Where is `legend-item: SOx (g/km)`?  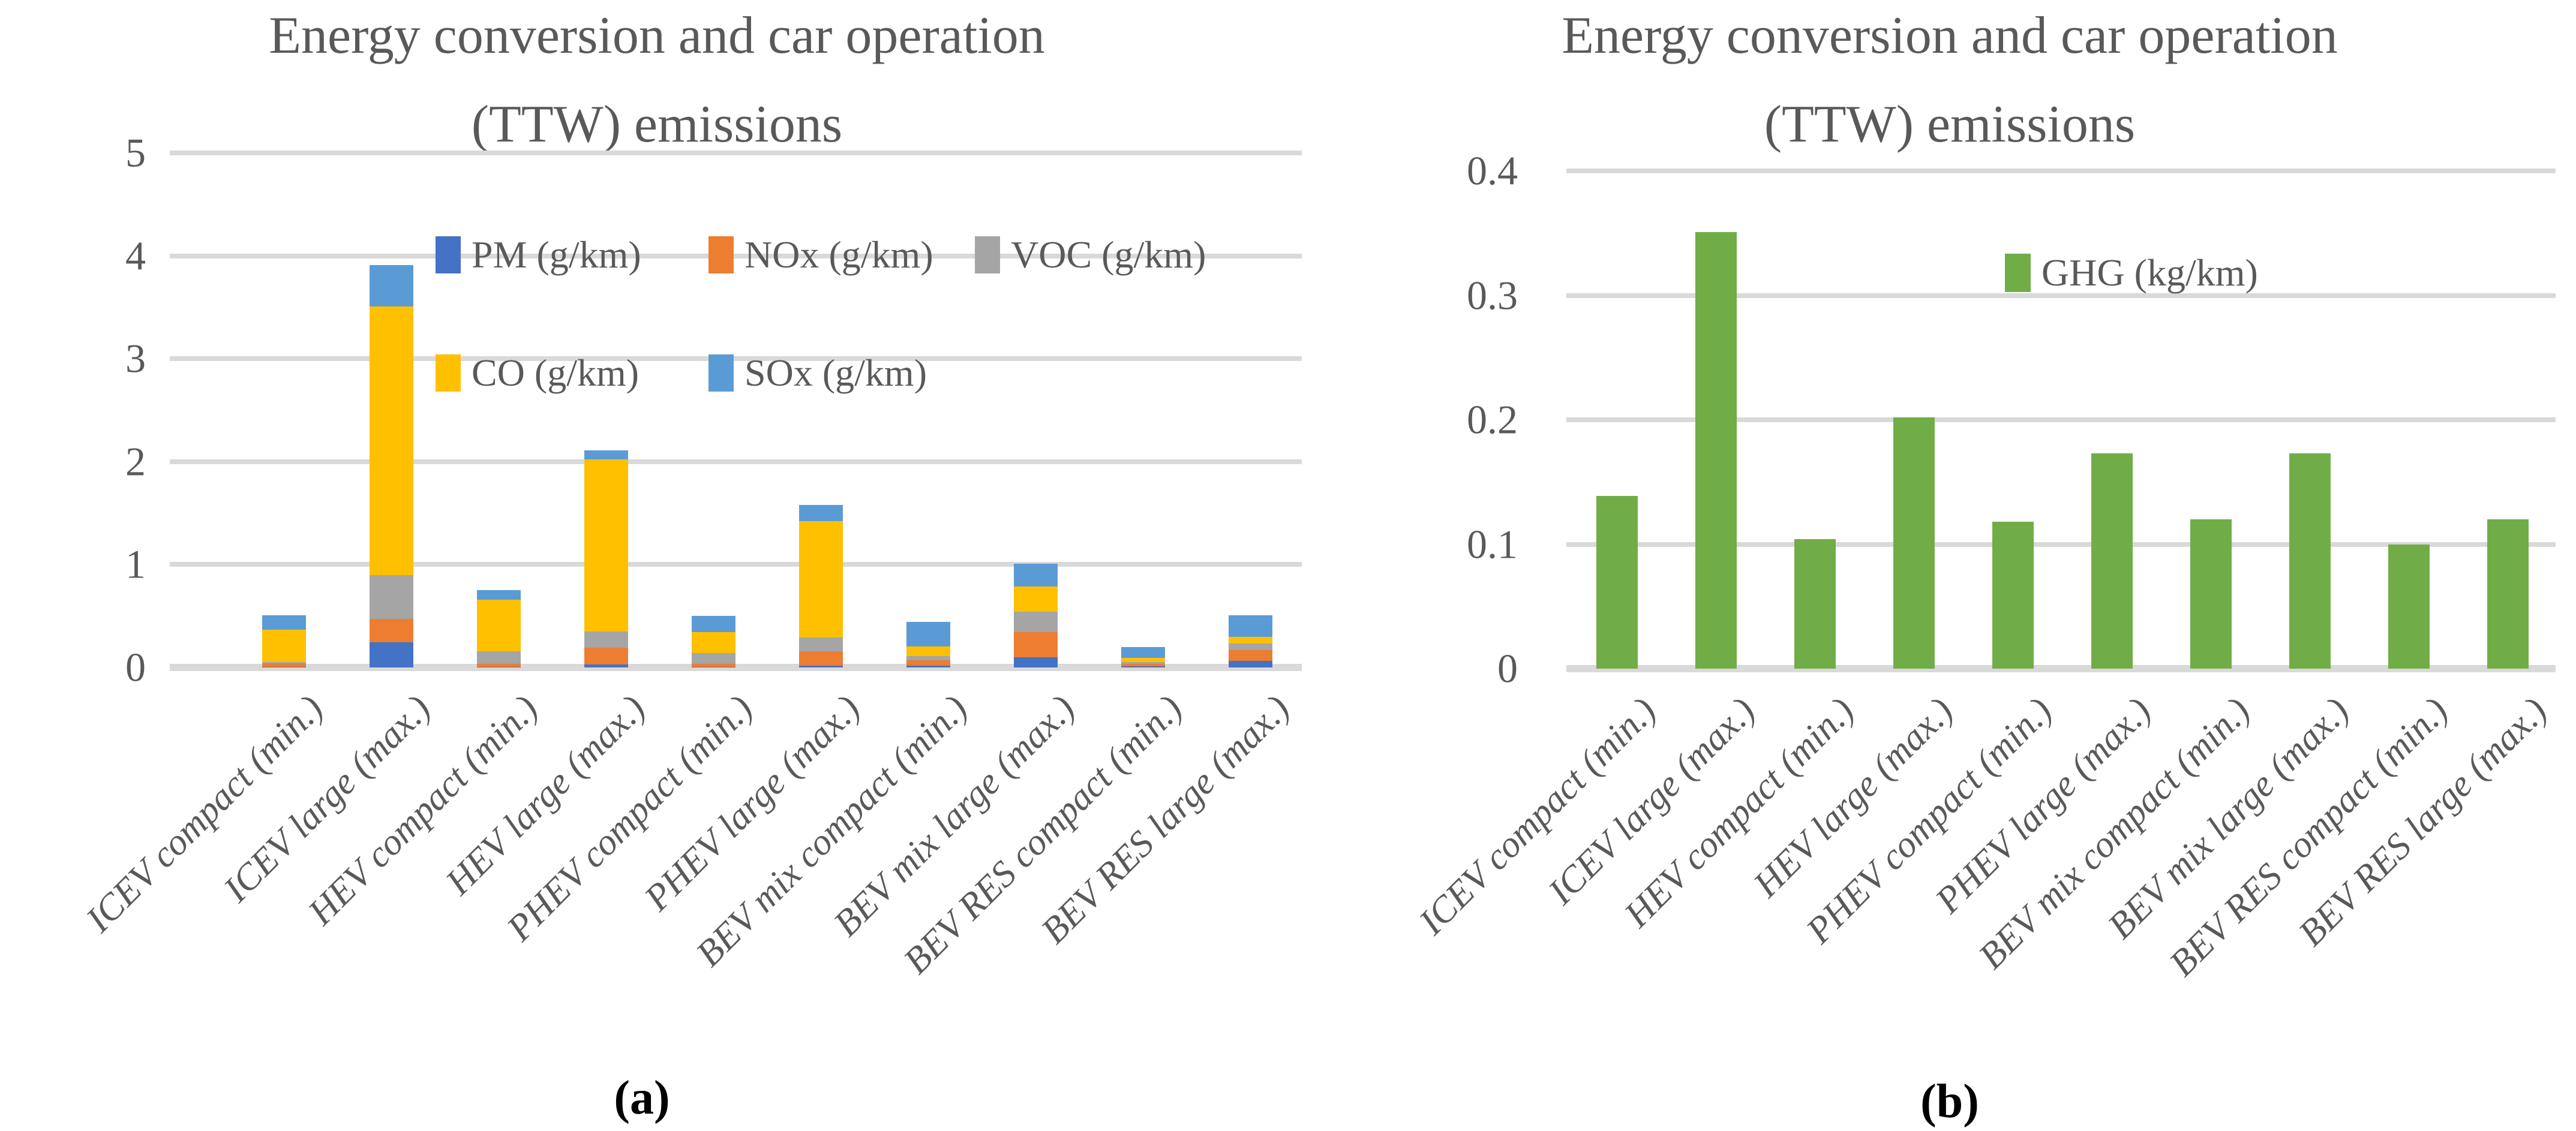
legend-item: SOx (g/km) is located at coordinates (817, 373).